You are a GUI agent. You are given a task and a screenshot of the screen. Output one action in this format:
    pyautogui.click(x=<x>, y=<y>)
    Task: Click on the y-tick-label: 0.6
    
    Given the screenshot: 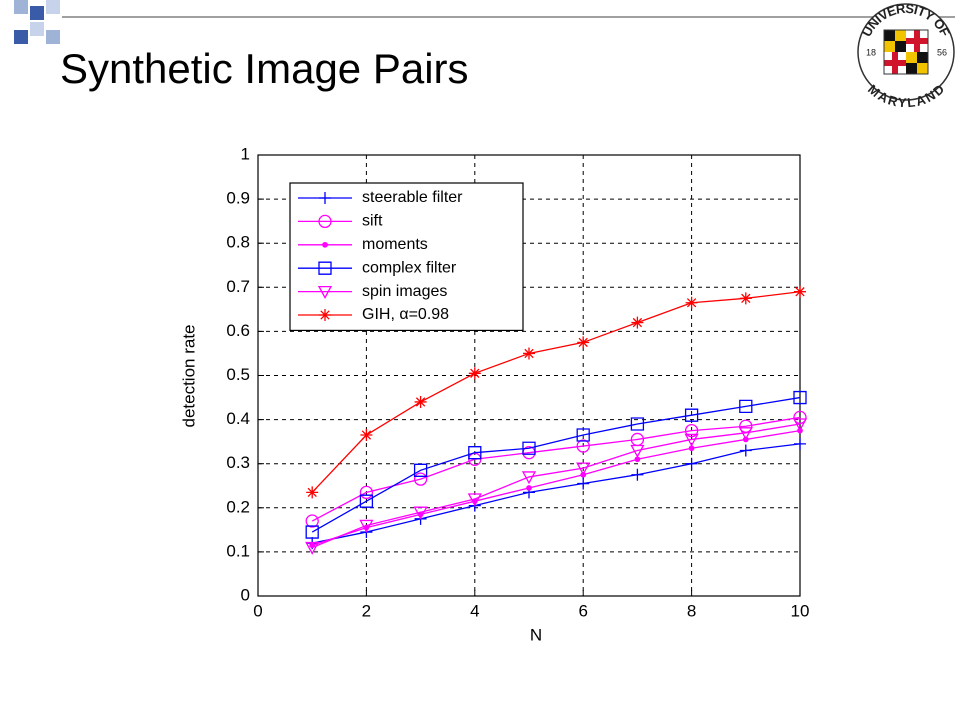 What is the action you would take?
    pyautogui.click(x=238, y=330)
    